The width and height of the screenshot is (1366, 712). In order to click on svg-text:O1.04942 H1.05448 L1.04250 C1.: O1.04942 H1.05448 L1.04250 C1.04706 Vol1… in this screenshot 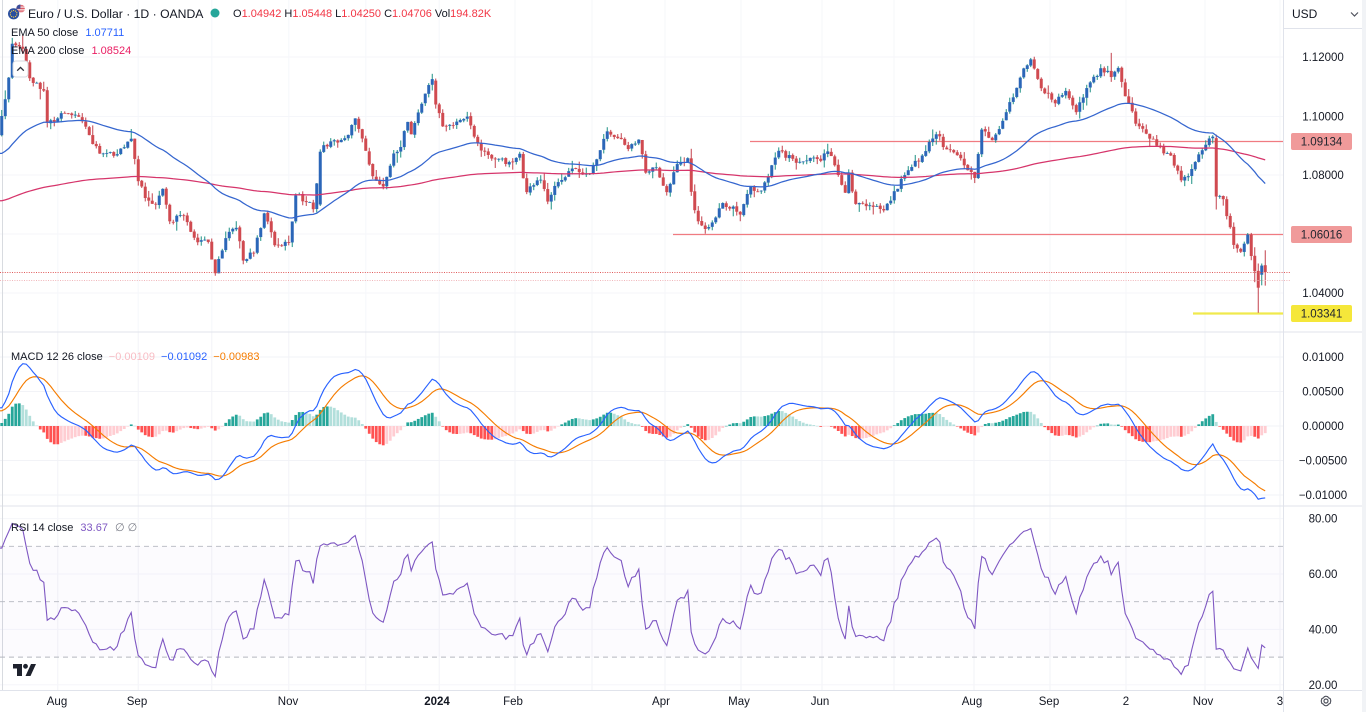, I will do `click(362, 14)`.